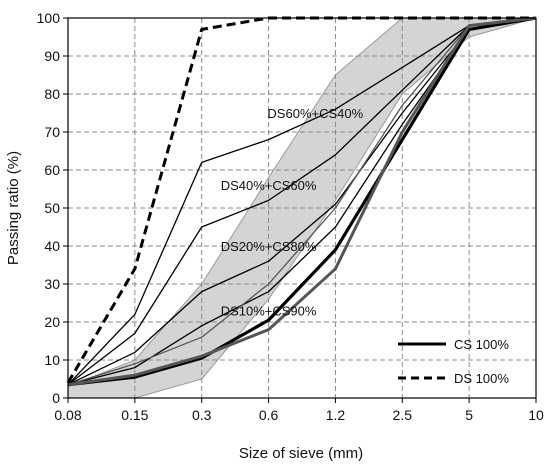 The width and height of the screenshot is (550, 467). What do you see at coordinates (52, 56) in the screenshot?
I see `y-tick-label-90: 90` at bounding box center [52, 56].